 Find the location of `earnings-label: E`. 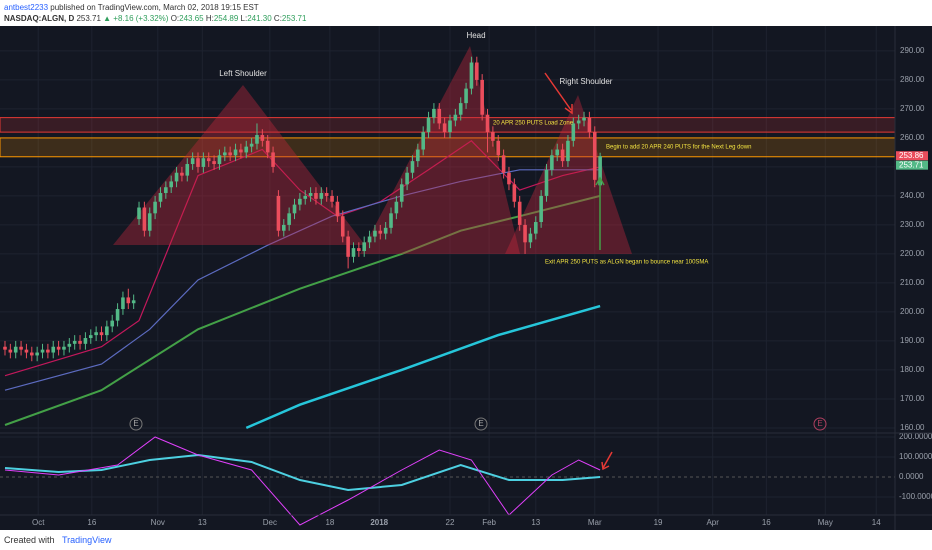

earnings-label: E is located at coordinates (819, 423).